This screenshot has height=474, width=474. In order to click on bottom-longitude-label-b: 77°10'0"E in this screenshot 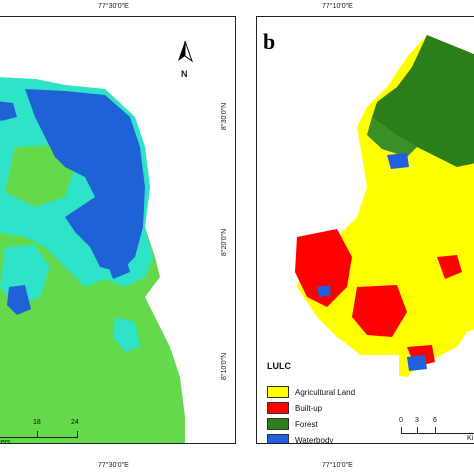, I will do `click(337, 465)`.